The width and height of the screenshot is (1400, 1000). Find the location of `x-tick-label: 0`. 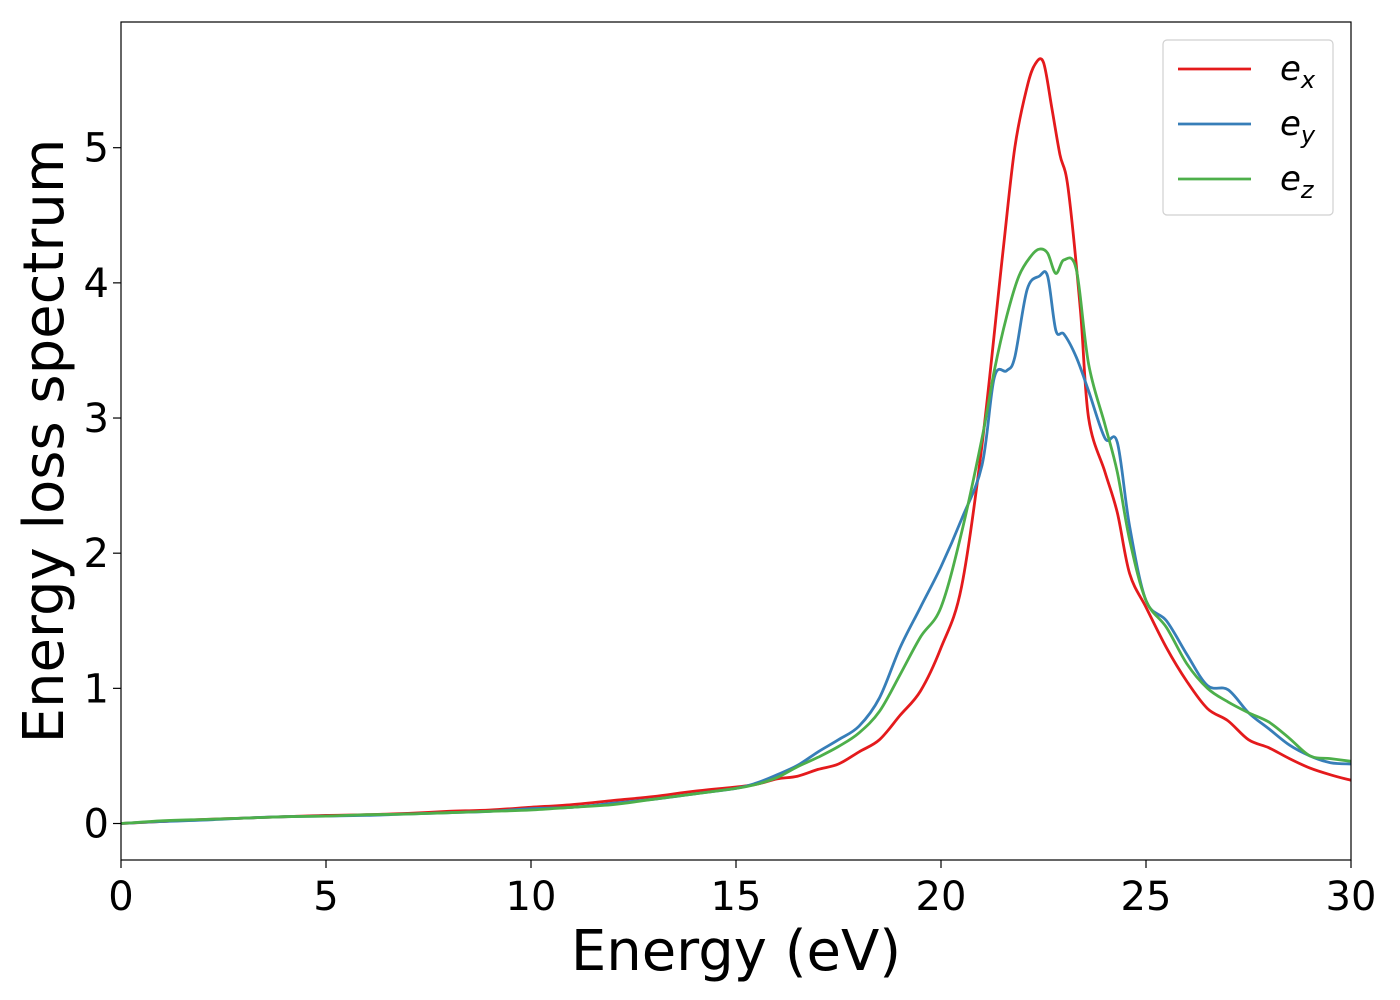

x-tick-label: 0 is located at coordinates (120, 897).